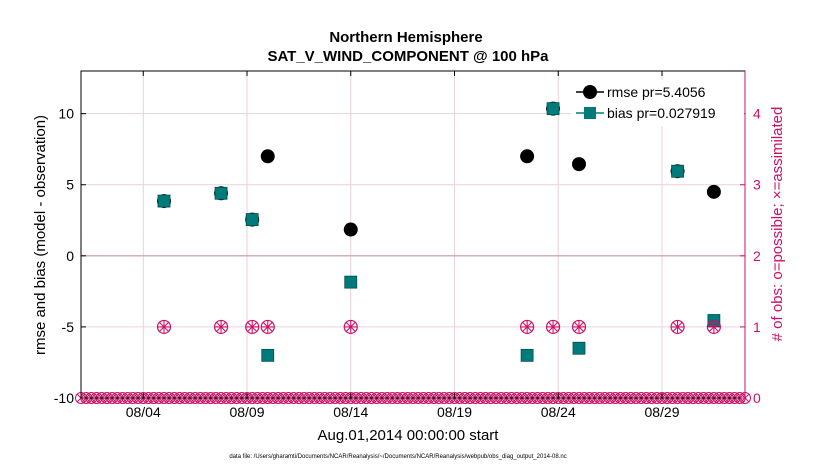  What do you see at coordinates (66, 114) in the screenshot?
I see `y-tick-label: 10` at bounding box center [66, 114].